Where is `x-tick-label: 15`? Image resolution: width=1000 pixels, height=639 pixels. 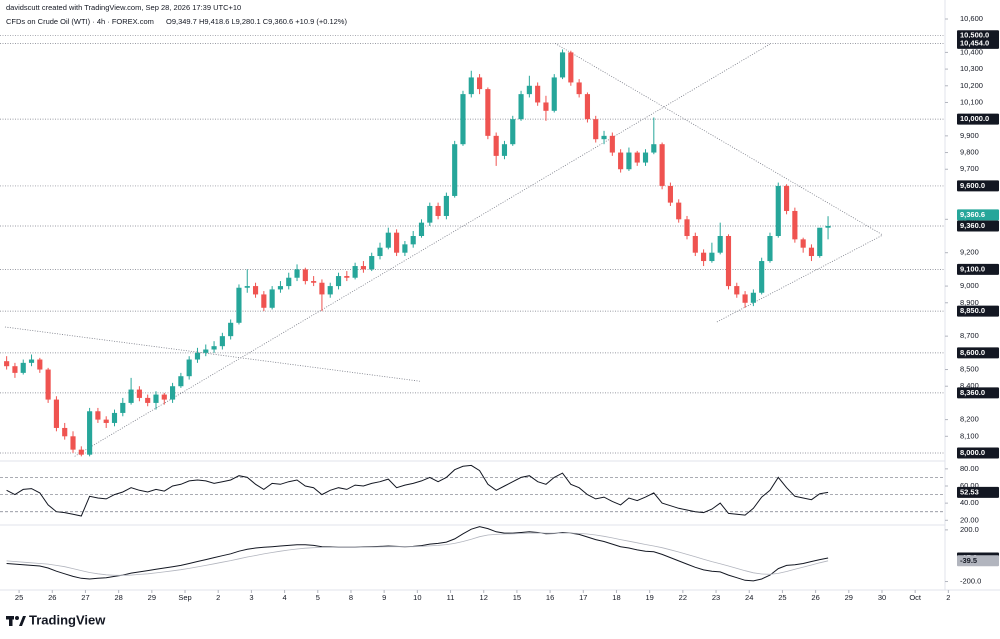
x-tick-label: 15 is located at coordinates (517, 597).